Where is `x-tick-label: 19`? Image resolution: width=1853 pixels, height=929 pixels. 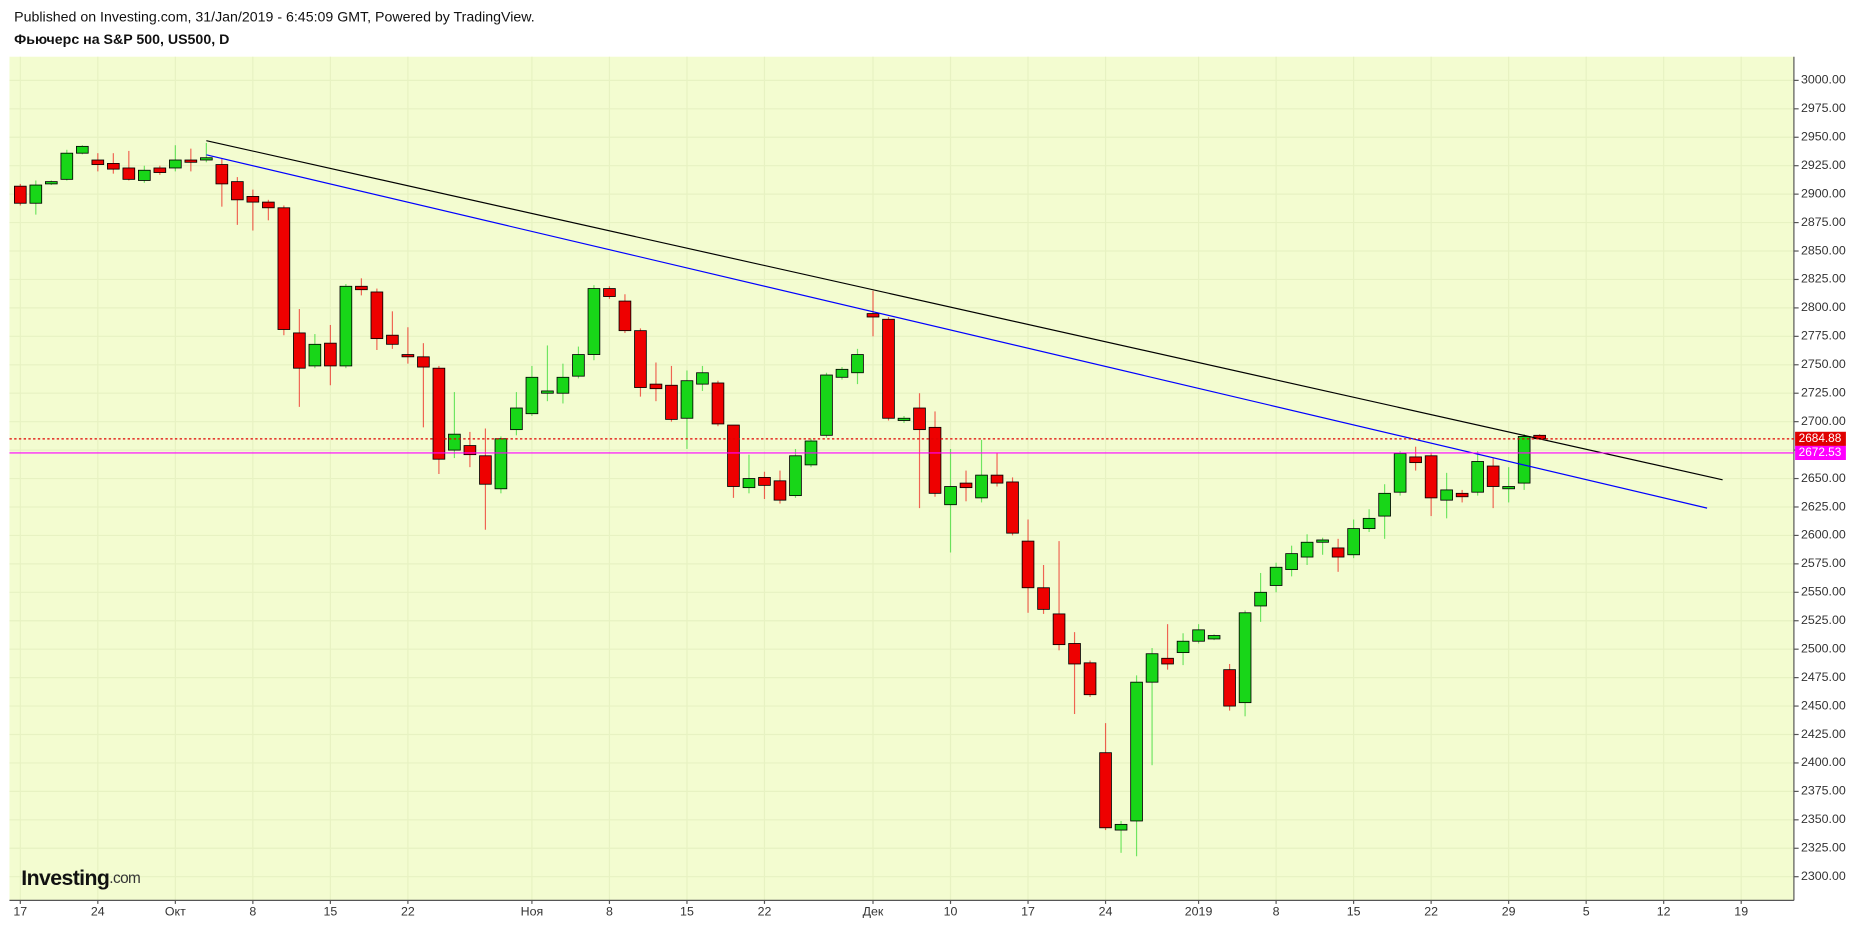
x-tick-label: 19 is located at coordinates (1741, 911).